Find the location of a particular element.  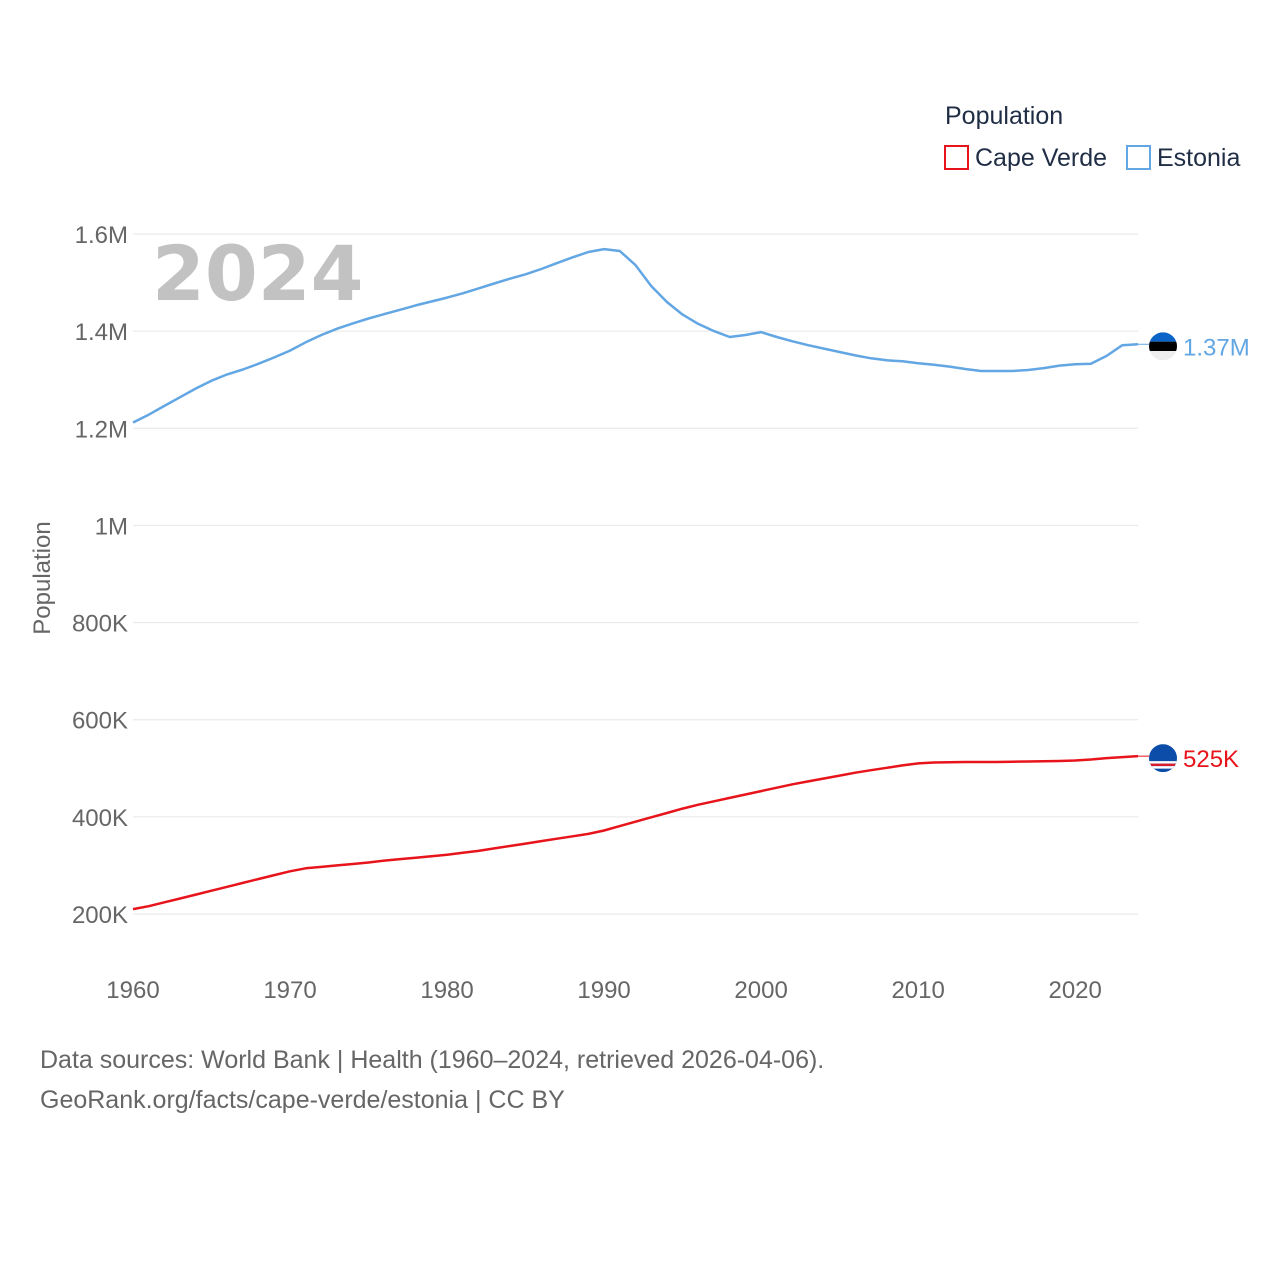

y-tick-label: 200K is located at coordinates (100, 915).